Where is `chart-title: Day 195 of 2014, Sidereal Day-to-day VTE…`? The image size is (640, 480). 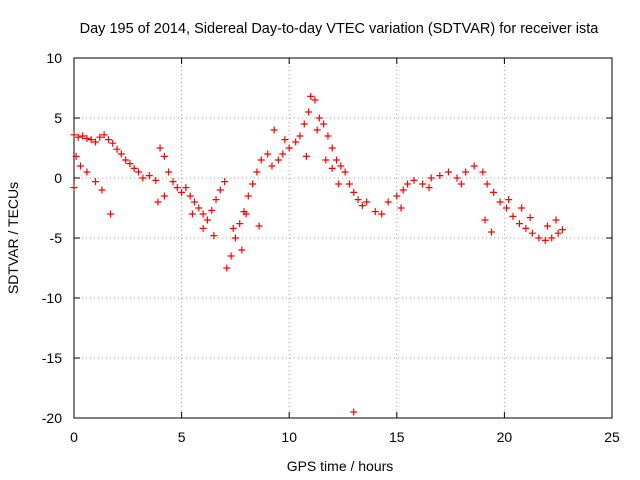
chart-title: Day 195 of 2014, Sidereal Day-to-day VTE… is located at coordinates (340, 29).